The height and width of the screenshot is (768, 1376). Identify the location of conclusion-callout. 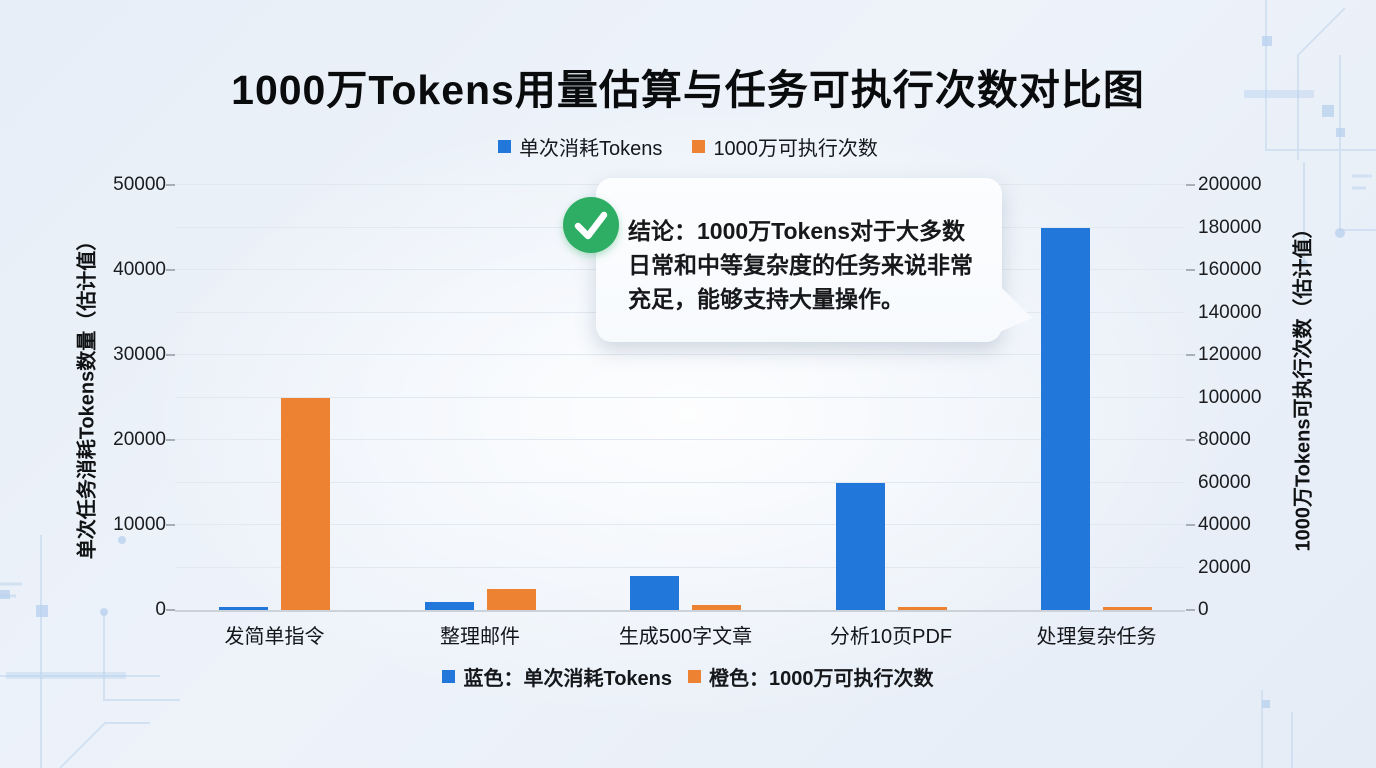
(799, 260).